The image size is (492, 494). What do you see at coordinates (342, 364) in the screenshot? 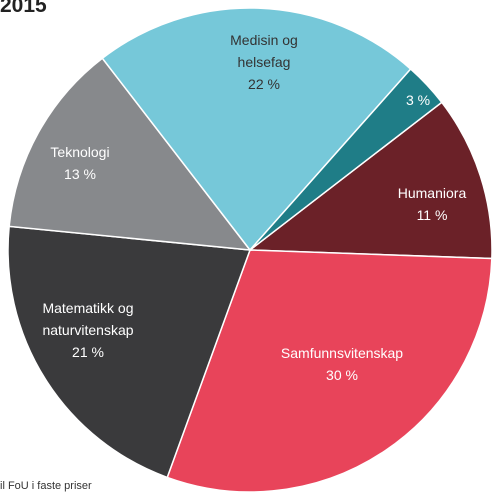
I see `slice-label: Samfunnsvitenskap 30 %` at bounding box center [342, 364].